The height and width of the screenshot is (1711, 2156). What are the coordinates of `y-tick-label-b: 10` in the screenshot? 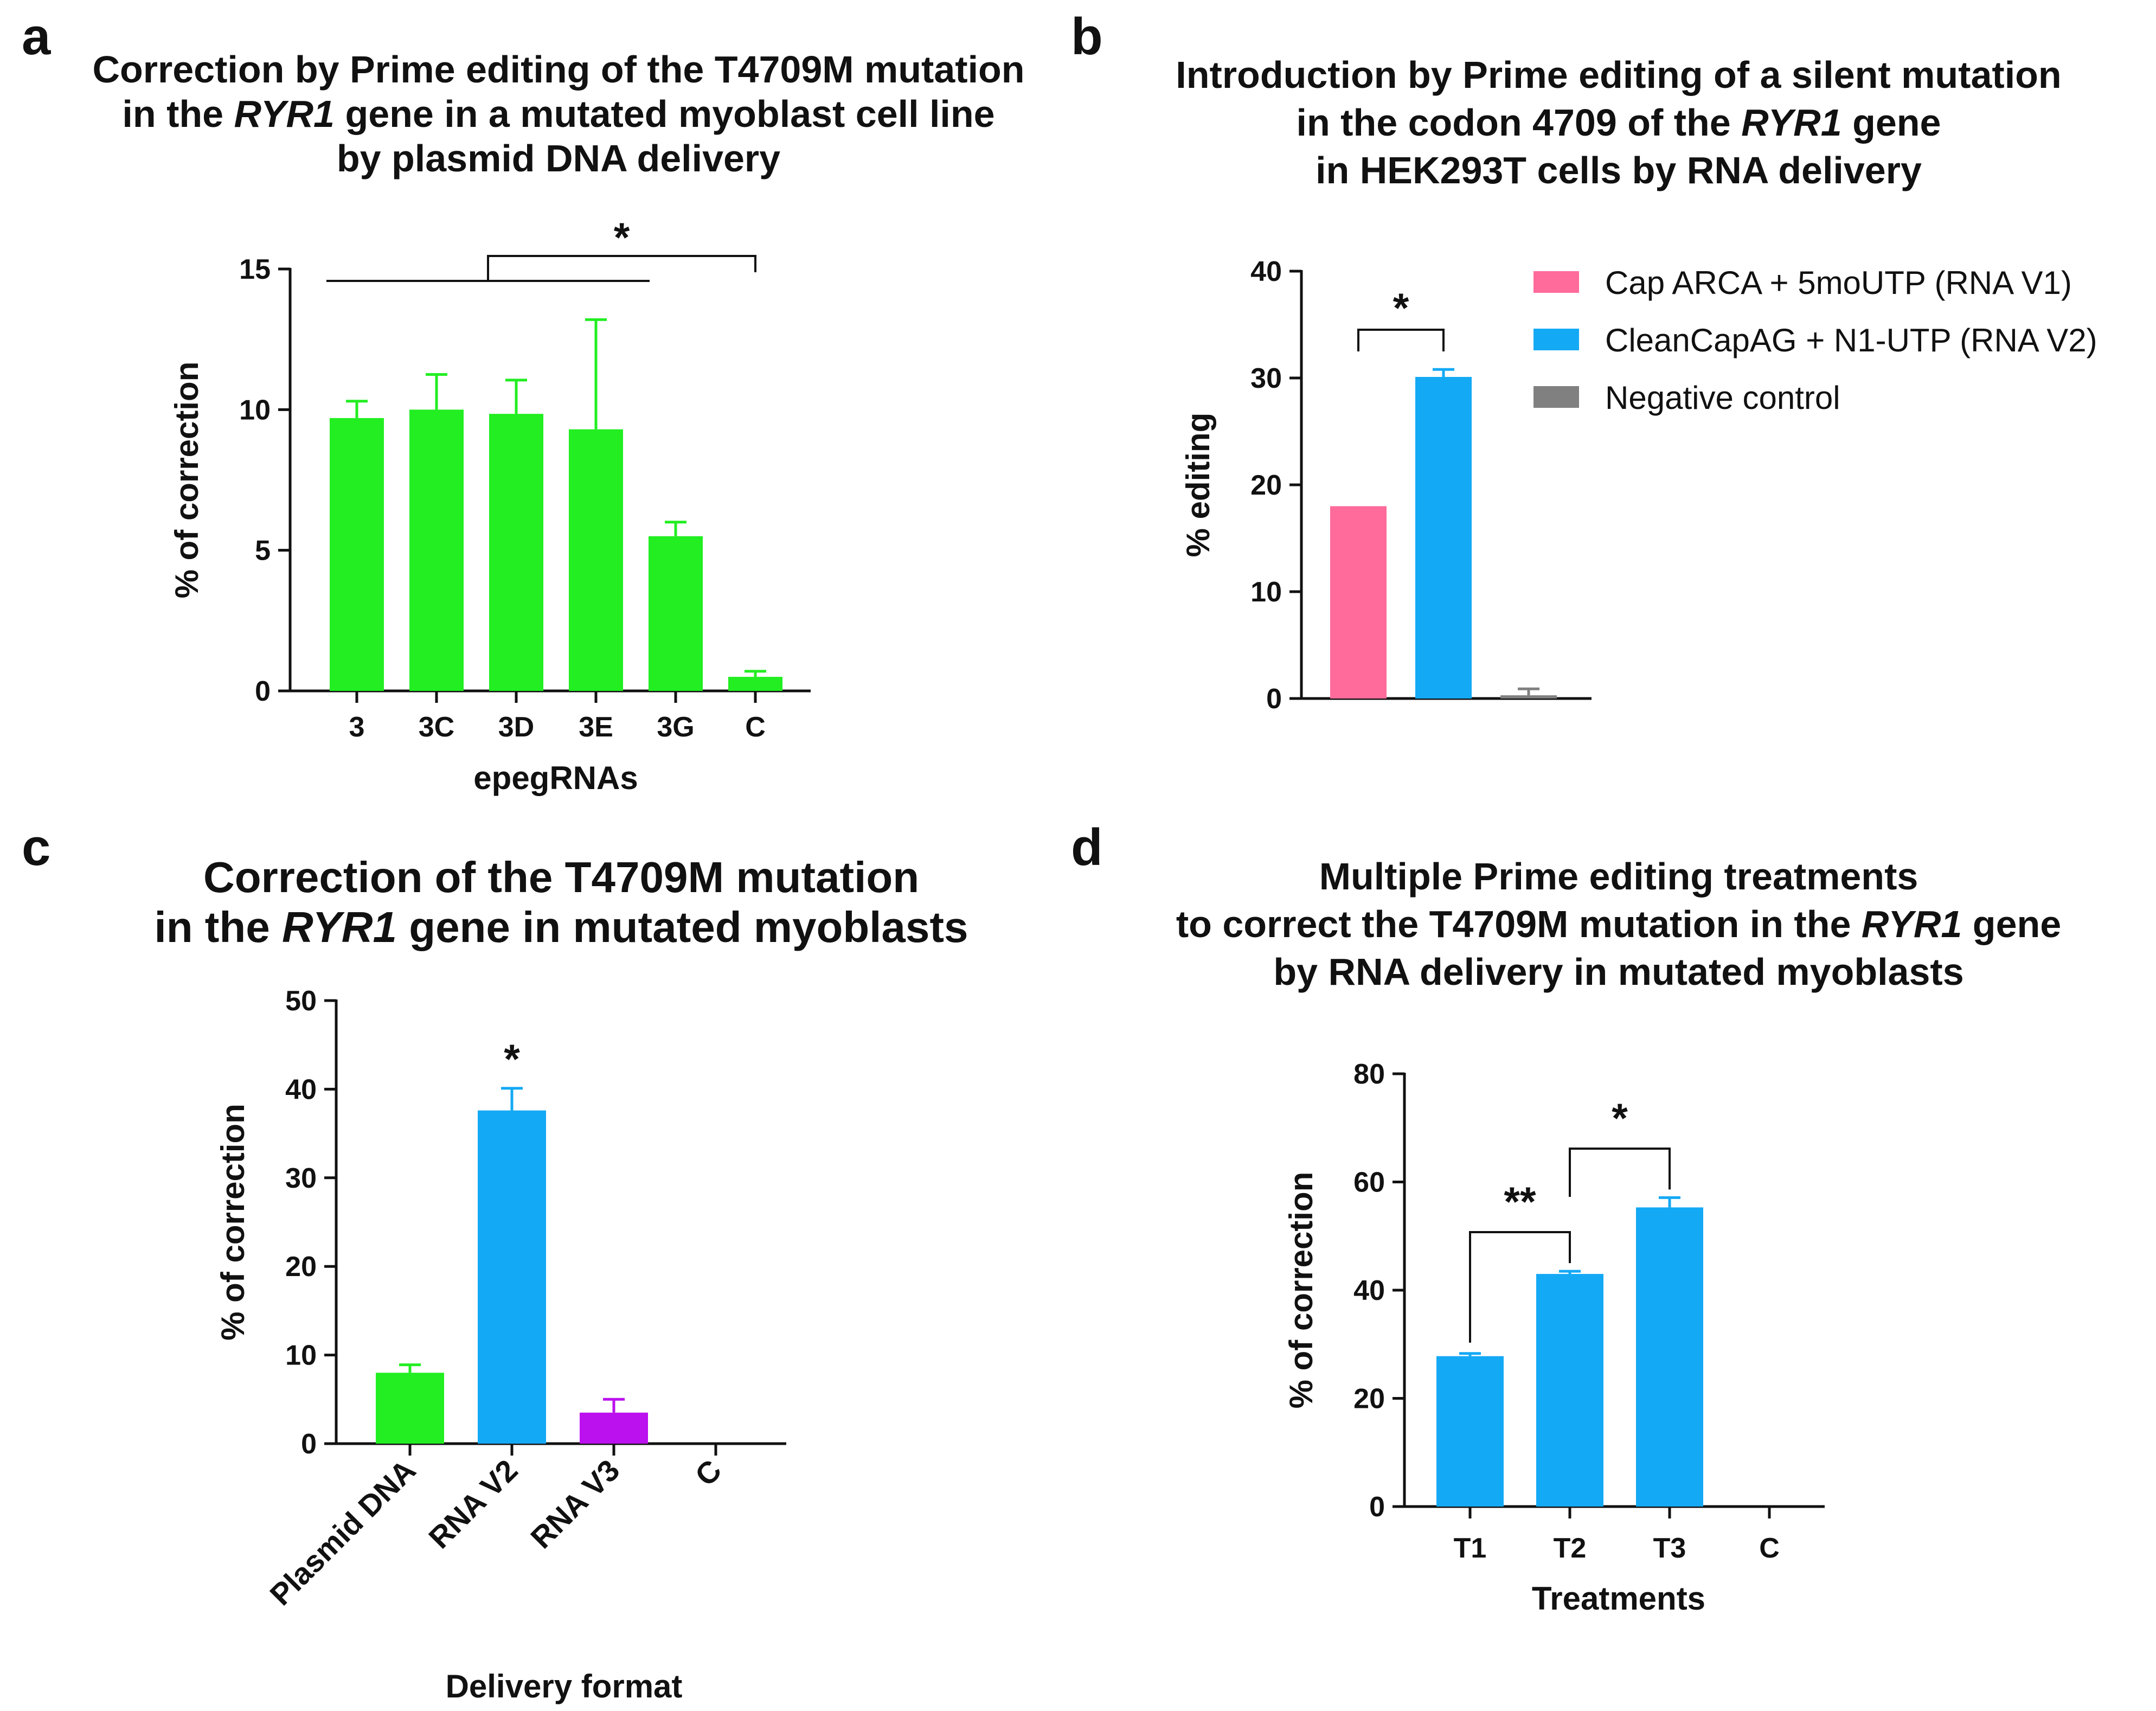 It's located at (1266, 592).